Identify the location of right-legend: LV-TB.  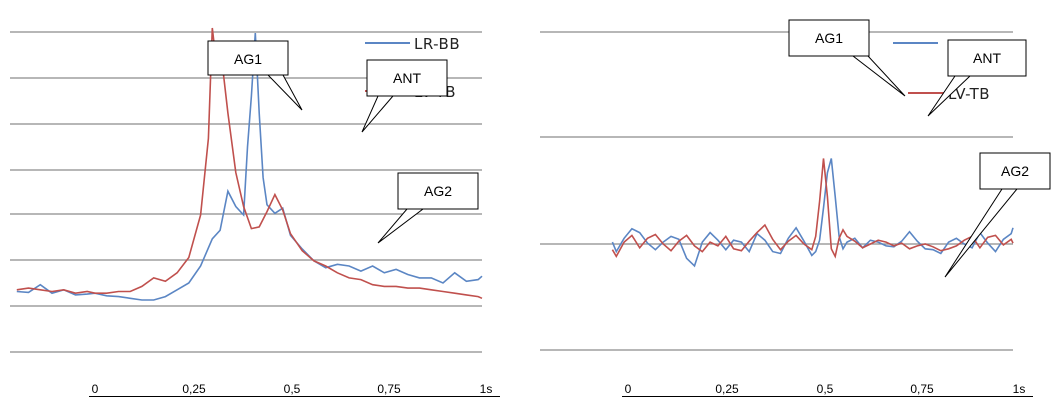
(941, 72).